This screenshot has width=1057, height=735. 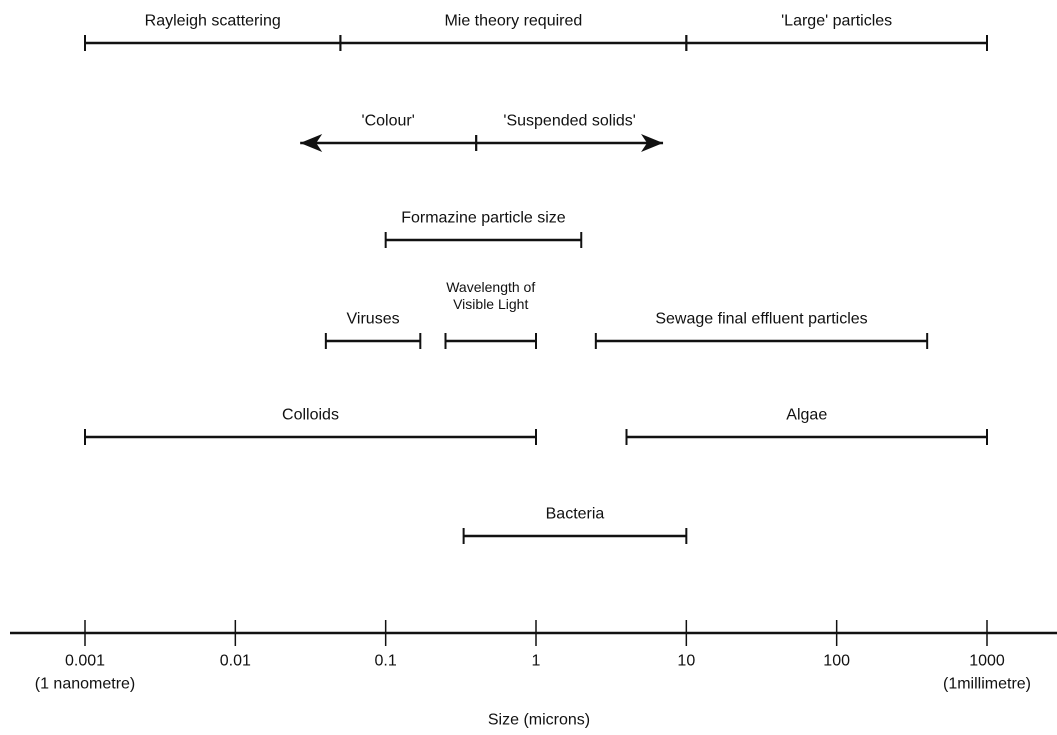 I want to click on range-label: 'Suspended solids', so click(x=569, y=121).